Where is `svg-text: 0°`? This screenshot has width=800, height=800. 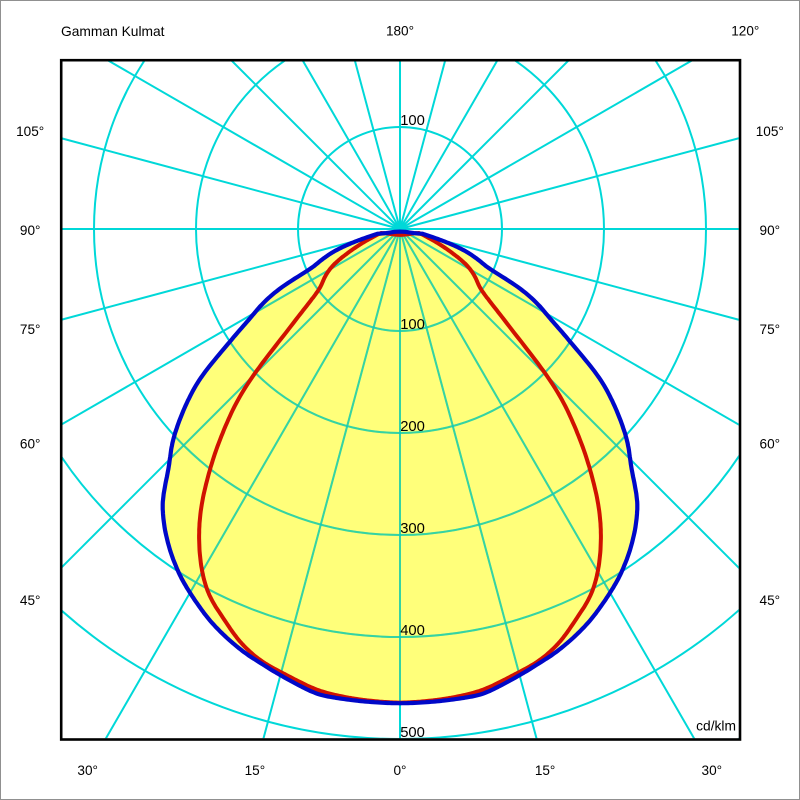 svg-text: 0° is located at coordinates (400, 770).